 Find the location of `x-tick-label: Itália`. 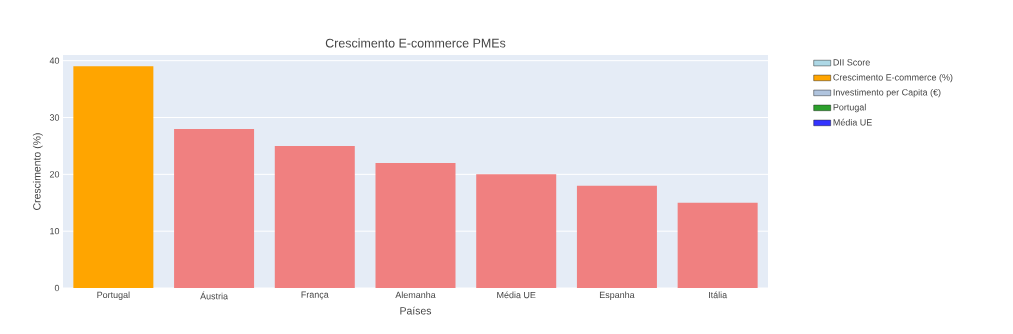

x-tick-label: Itália is located at coordinates (718, 295).